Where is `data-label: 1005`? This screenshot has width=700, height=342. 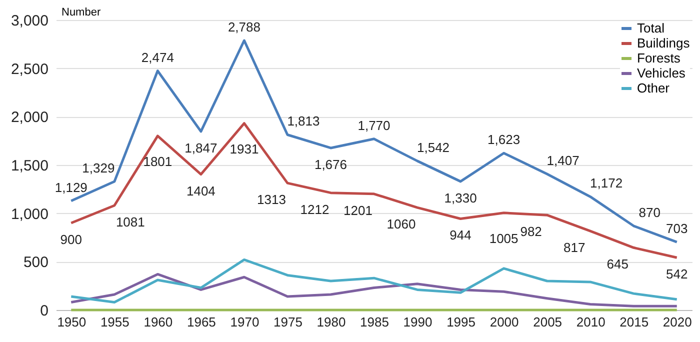
data-label: 1005 is located at coordinates (503, 238).